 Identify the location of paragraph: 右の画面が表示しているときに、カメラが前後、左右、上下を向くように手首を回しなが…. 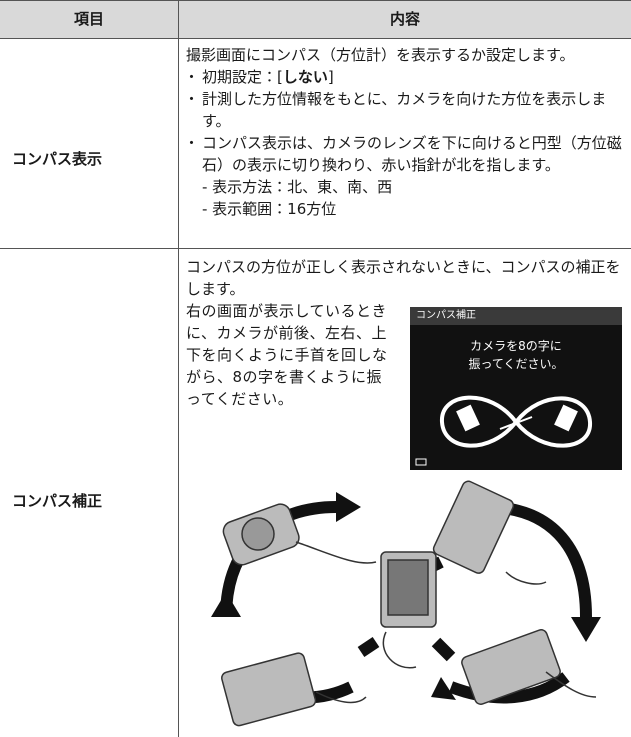
(287, 355).